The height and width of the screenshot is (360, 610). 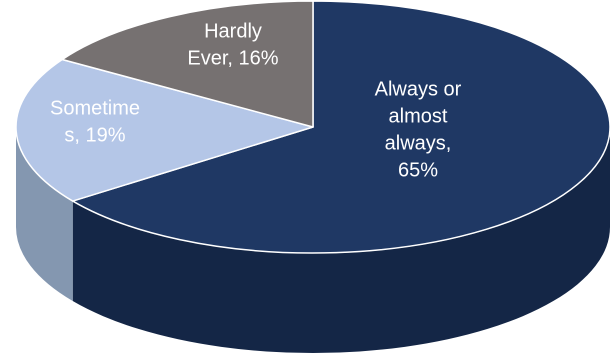 What do you see at coordinates (233, 32) in the screenshot?
I see `data-label-line: Hardly` at bounding box center [233, 32].